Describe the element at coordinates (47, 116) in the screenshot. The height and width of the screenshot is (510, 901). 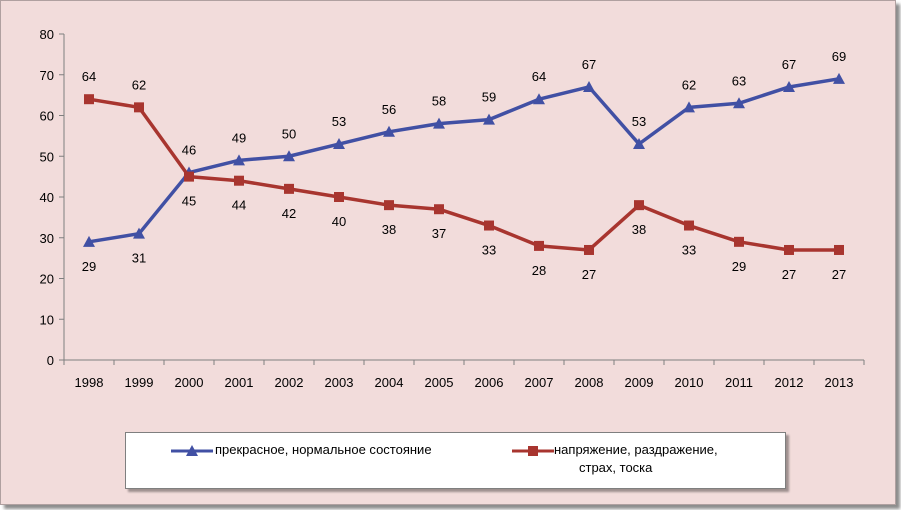
I see `y-tick-label: 60` at that location.